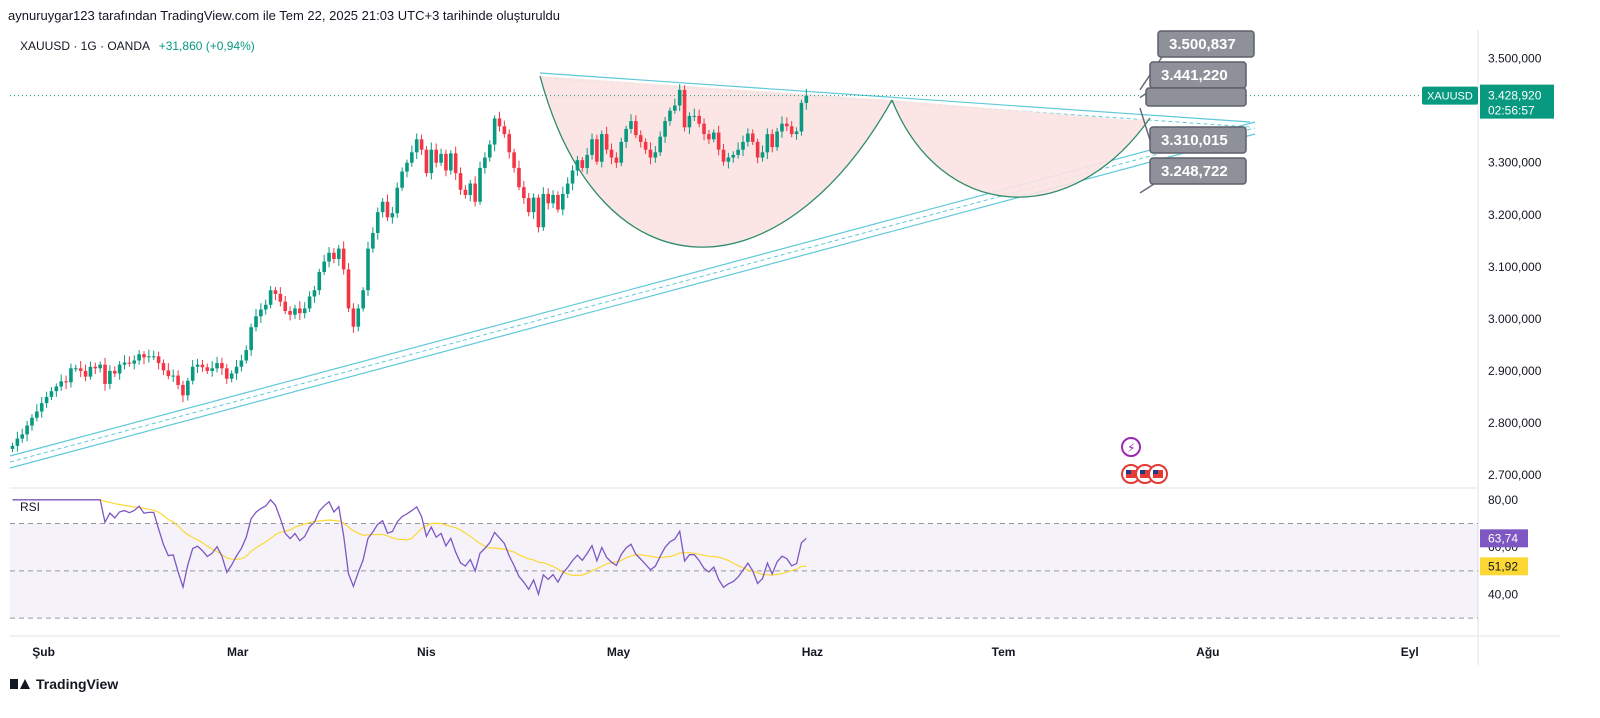  Describe the element at coordinates (43, 652) in the screenshot. I see `time-tick-label: Şub` at that location.